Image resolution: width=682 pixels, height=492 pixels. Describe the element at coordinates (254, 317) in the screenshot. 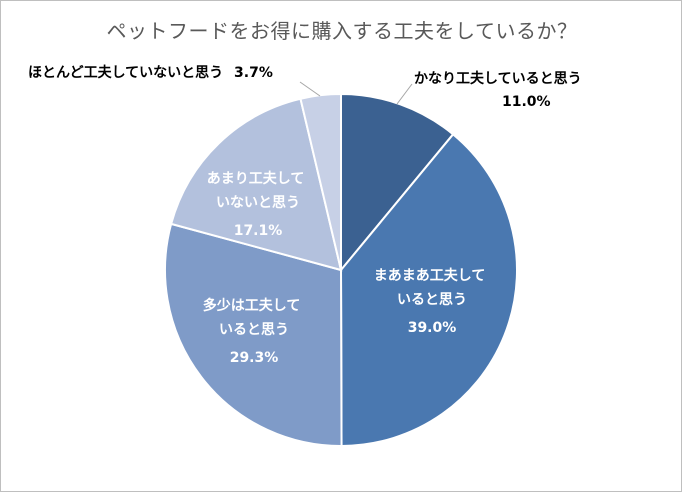

I see `slice-label-2: 多少は工夫して いると思う` at that location.